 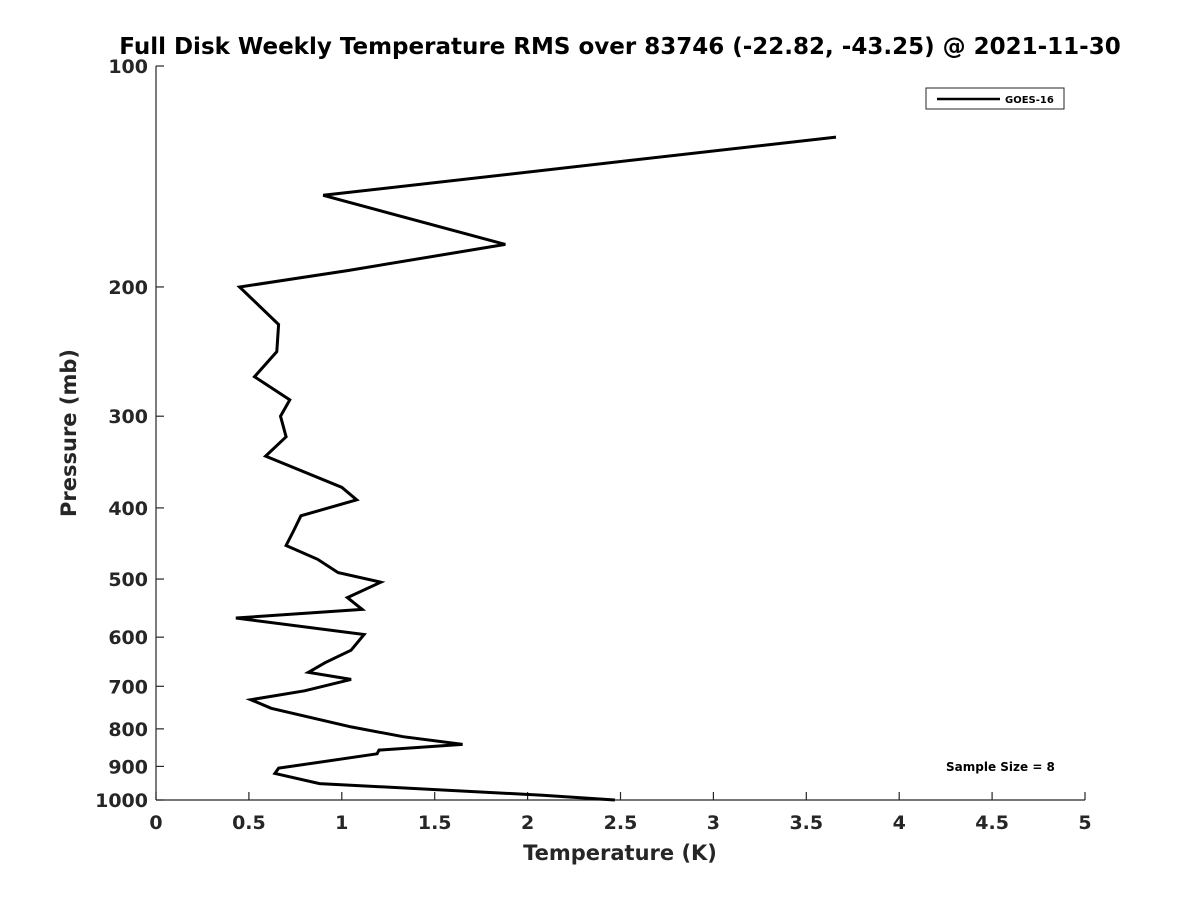 I want to click on legend: GOES-16, so click(x=995, y=98).